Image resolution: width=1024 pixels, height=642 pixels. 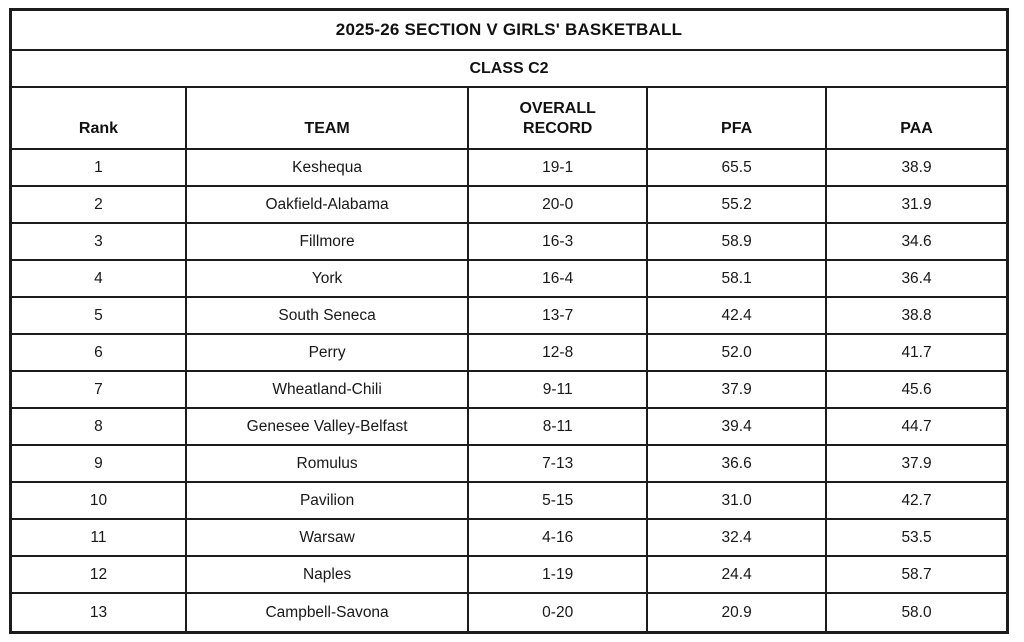 What do you see at coordinates (99, 426) in the screenshot?
I see `rank-cell: 8` at bounding box center [99, 426].